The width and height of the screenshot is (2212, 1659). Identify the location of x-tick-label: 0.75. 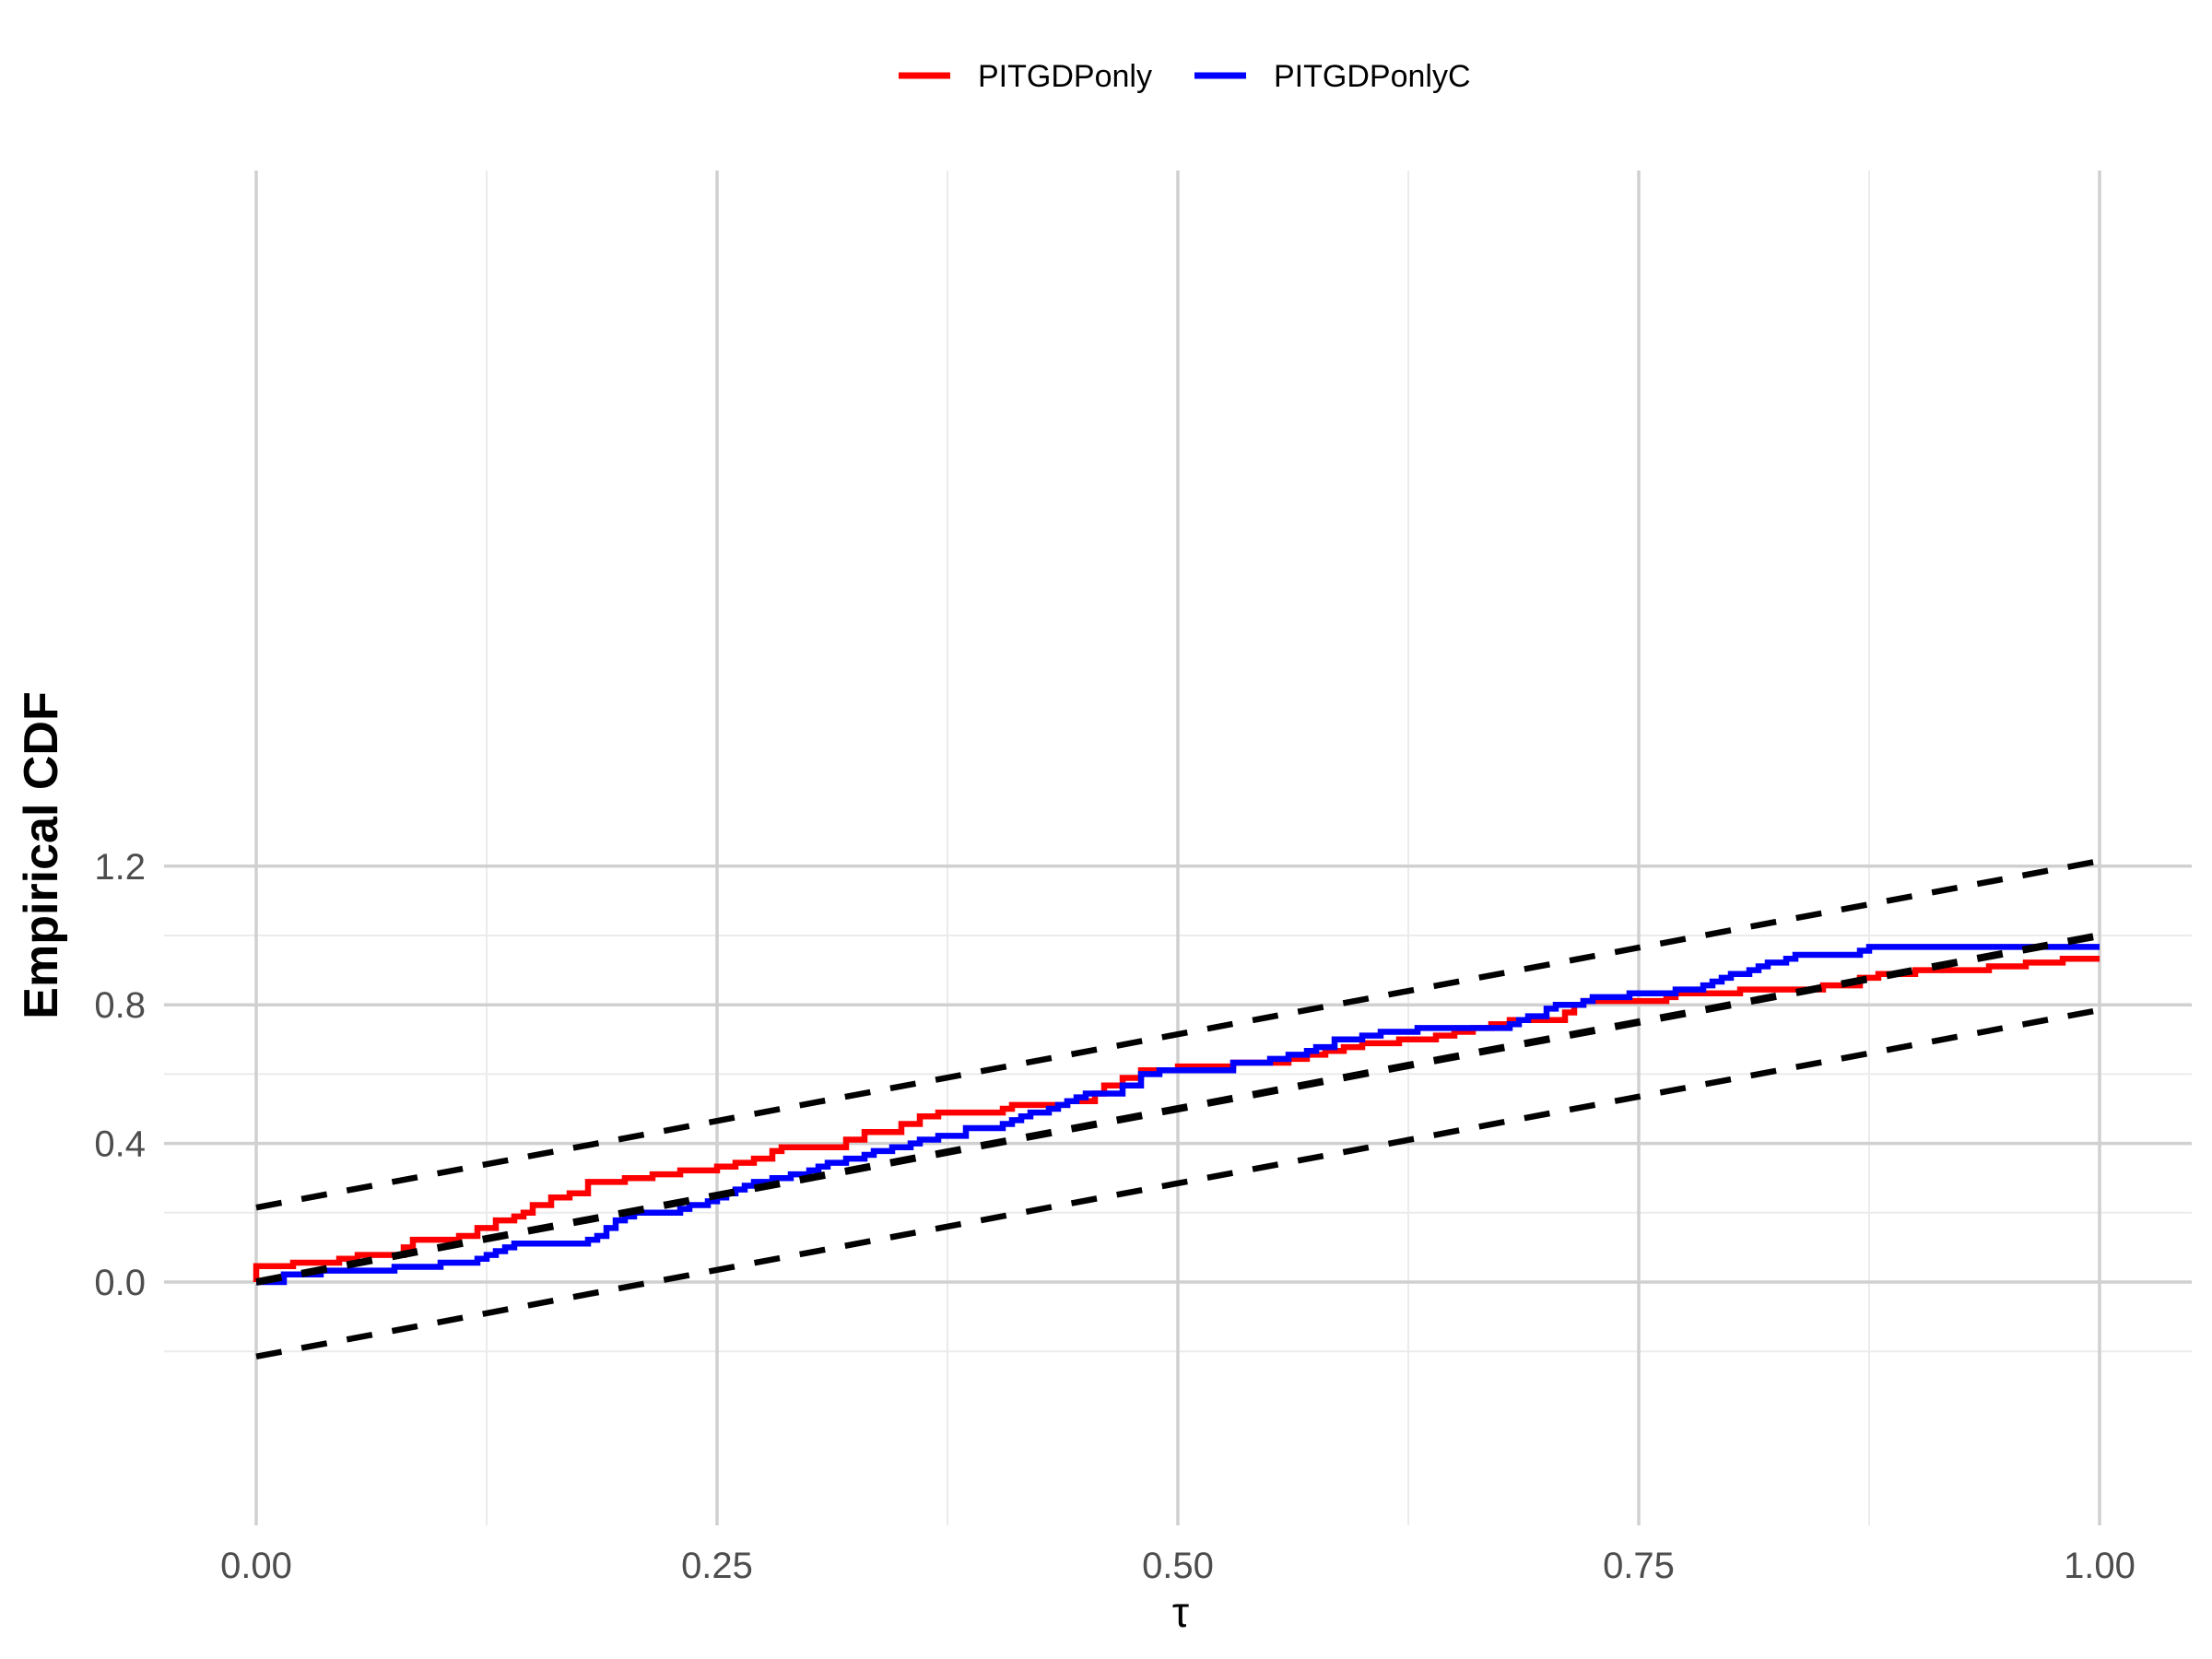
(1639, 1566).